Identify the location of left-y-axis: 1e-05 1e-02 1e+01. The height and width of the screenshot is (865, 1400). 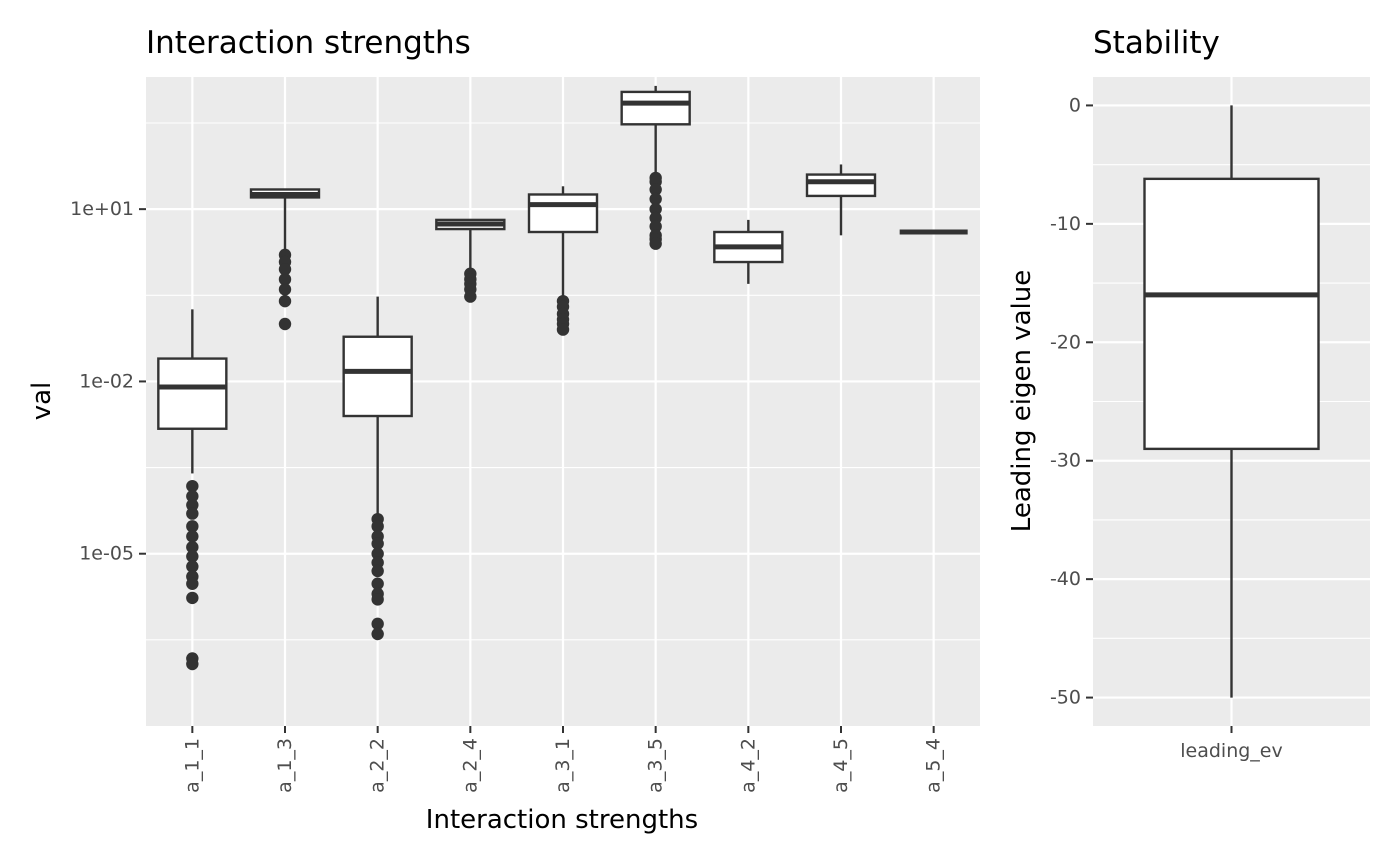
(108, 381).